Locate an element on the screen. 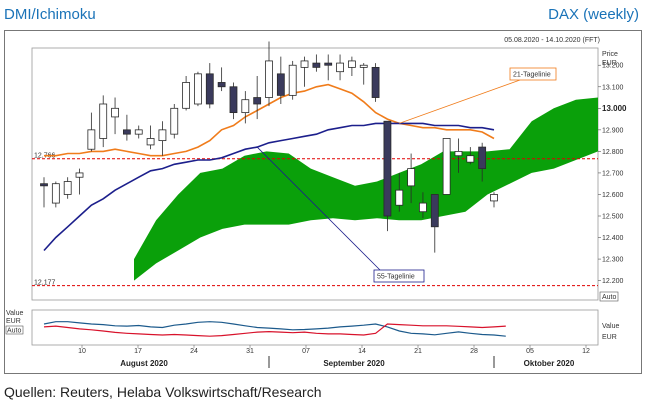  x-day-tick-label: 07 is located at coordinates (306, 351).